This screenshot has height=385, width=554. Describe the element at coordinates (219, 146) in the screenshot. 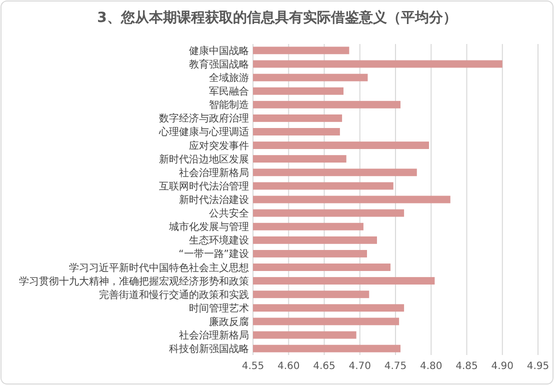

I see `y-tick-label: 应对突发事件` at that location.